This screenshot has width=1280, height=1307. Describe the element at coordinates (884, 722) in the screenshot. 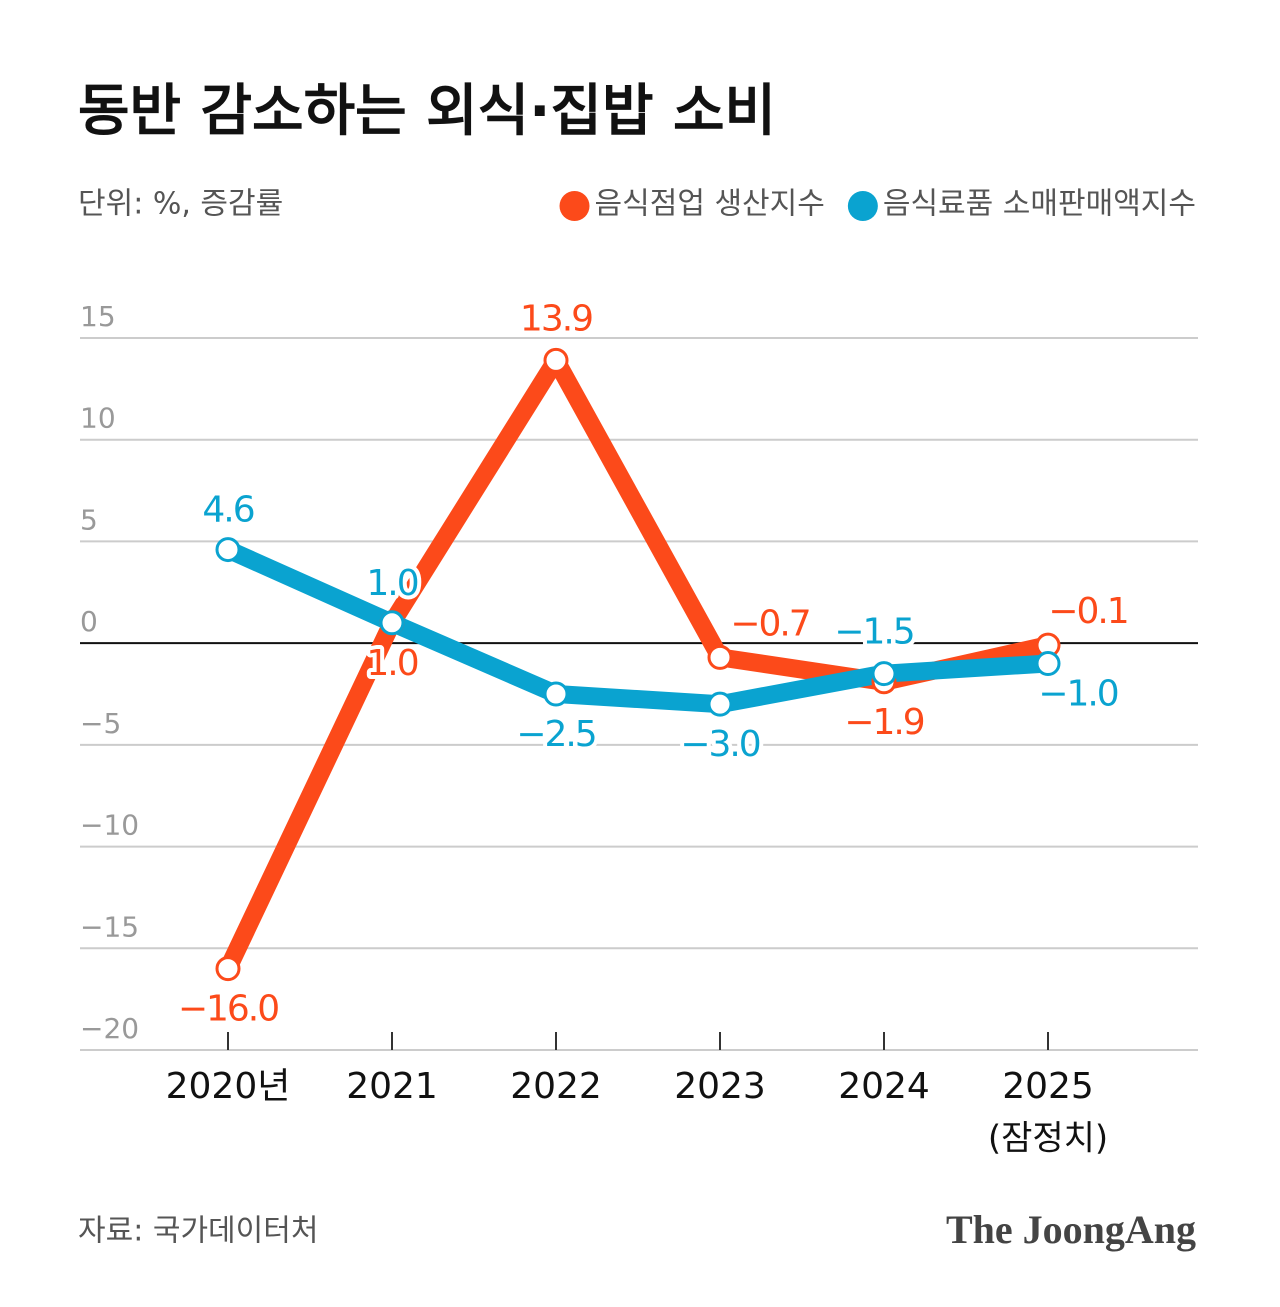

I see `data-label: −1.9` at that location.